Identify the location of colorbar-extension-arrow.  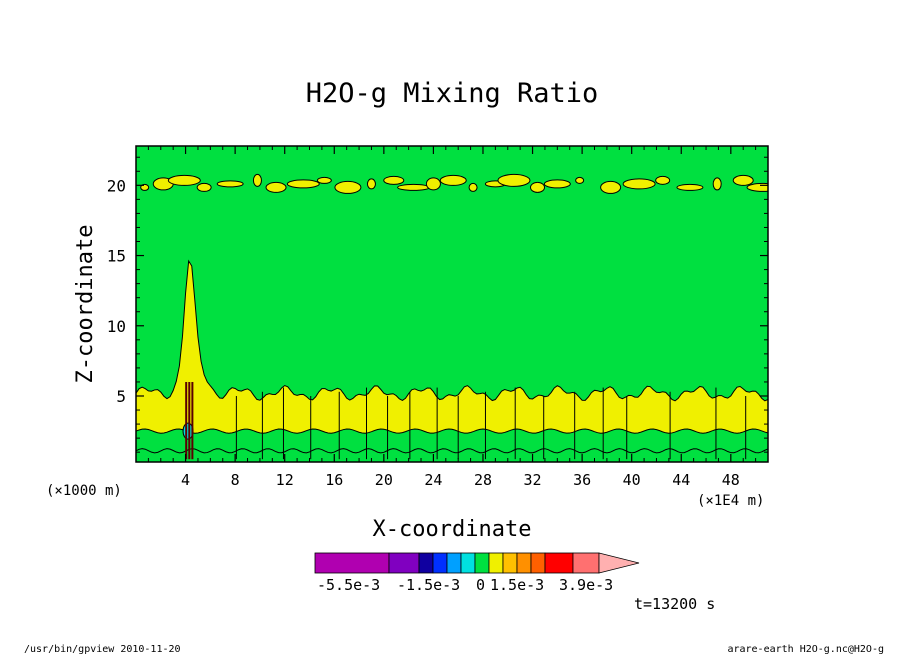
(619, 563).